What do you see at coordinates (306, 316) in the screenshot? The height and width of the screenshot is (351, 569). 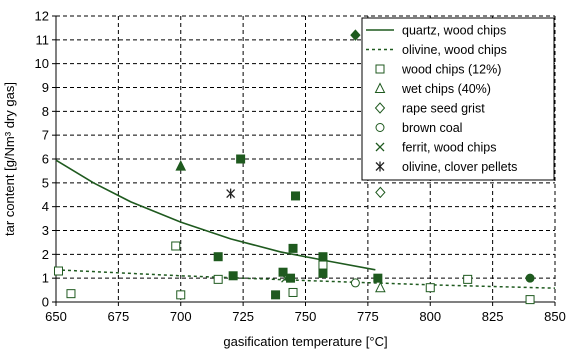 I see `x-tick-label: 750` at bounding box center [306, 316].